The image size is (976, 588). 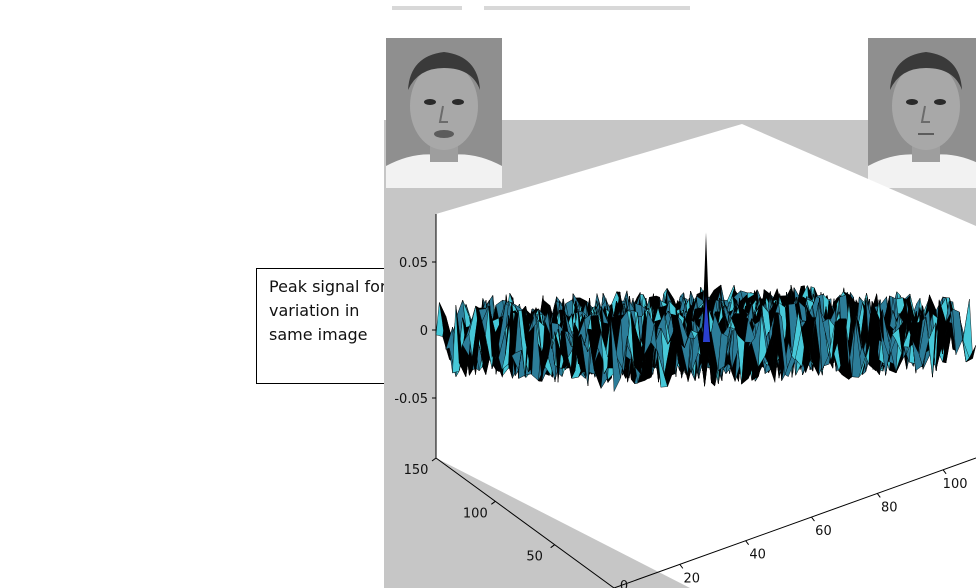 I want to click on correlation-peak-base, so click(x=706, y=319).